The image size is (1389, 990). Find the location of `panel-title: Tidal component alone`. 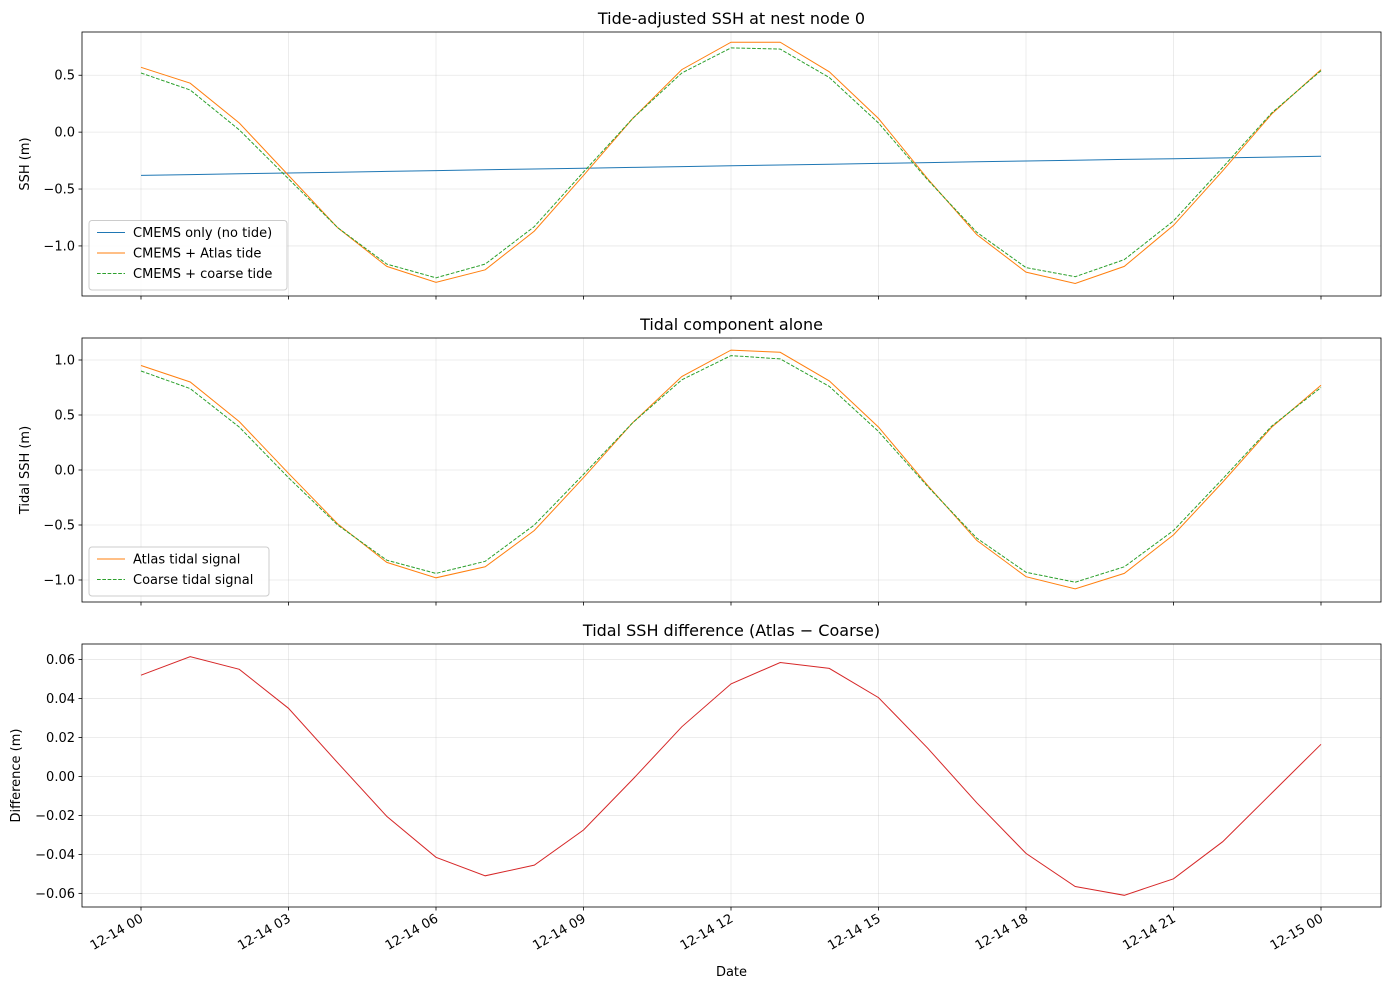

panel-title: Tidal component alone is located at coordinates (731, 324).